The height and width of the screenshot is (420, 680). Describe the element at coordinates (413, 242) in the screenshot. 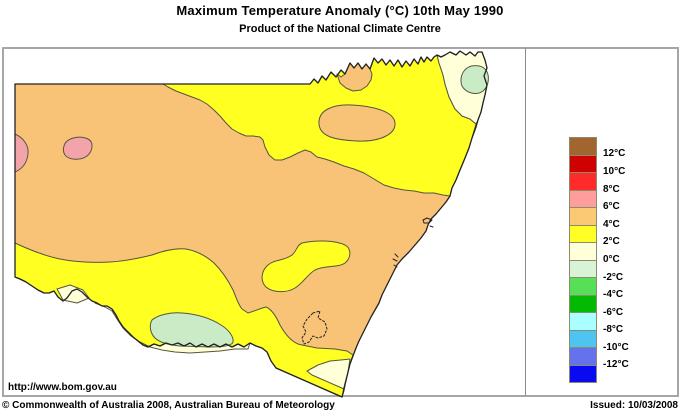

I see `coastal-lakes-marks` at that location.